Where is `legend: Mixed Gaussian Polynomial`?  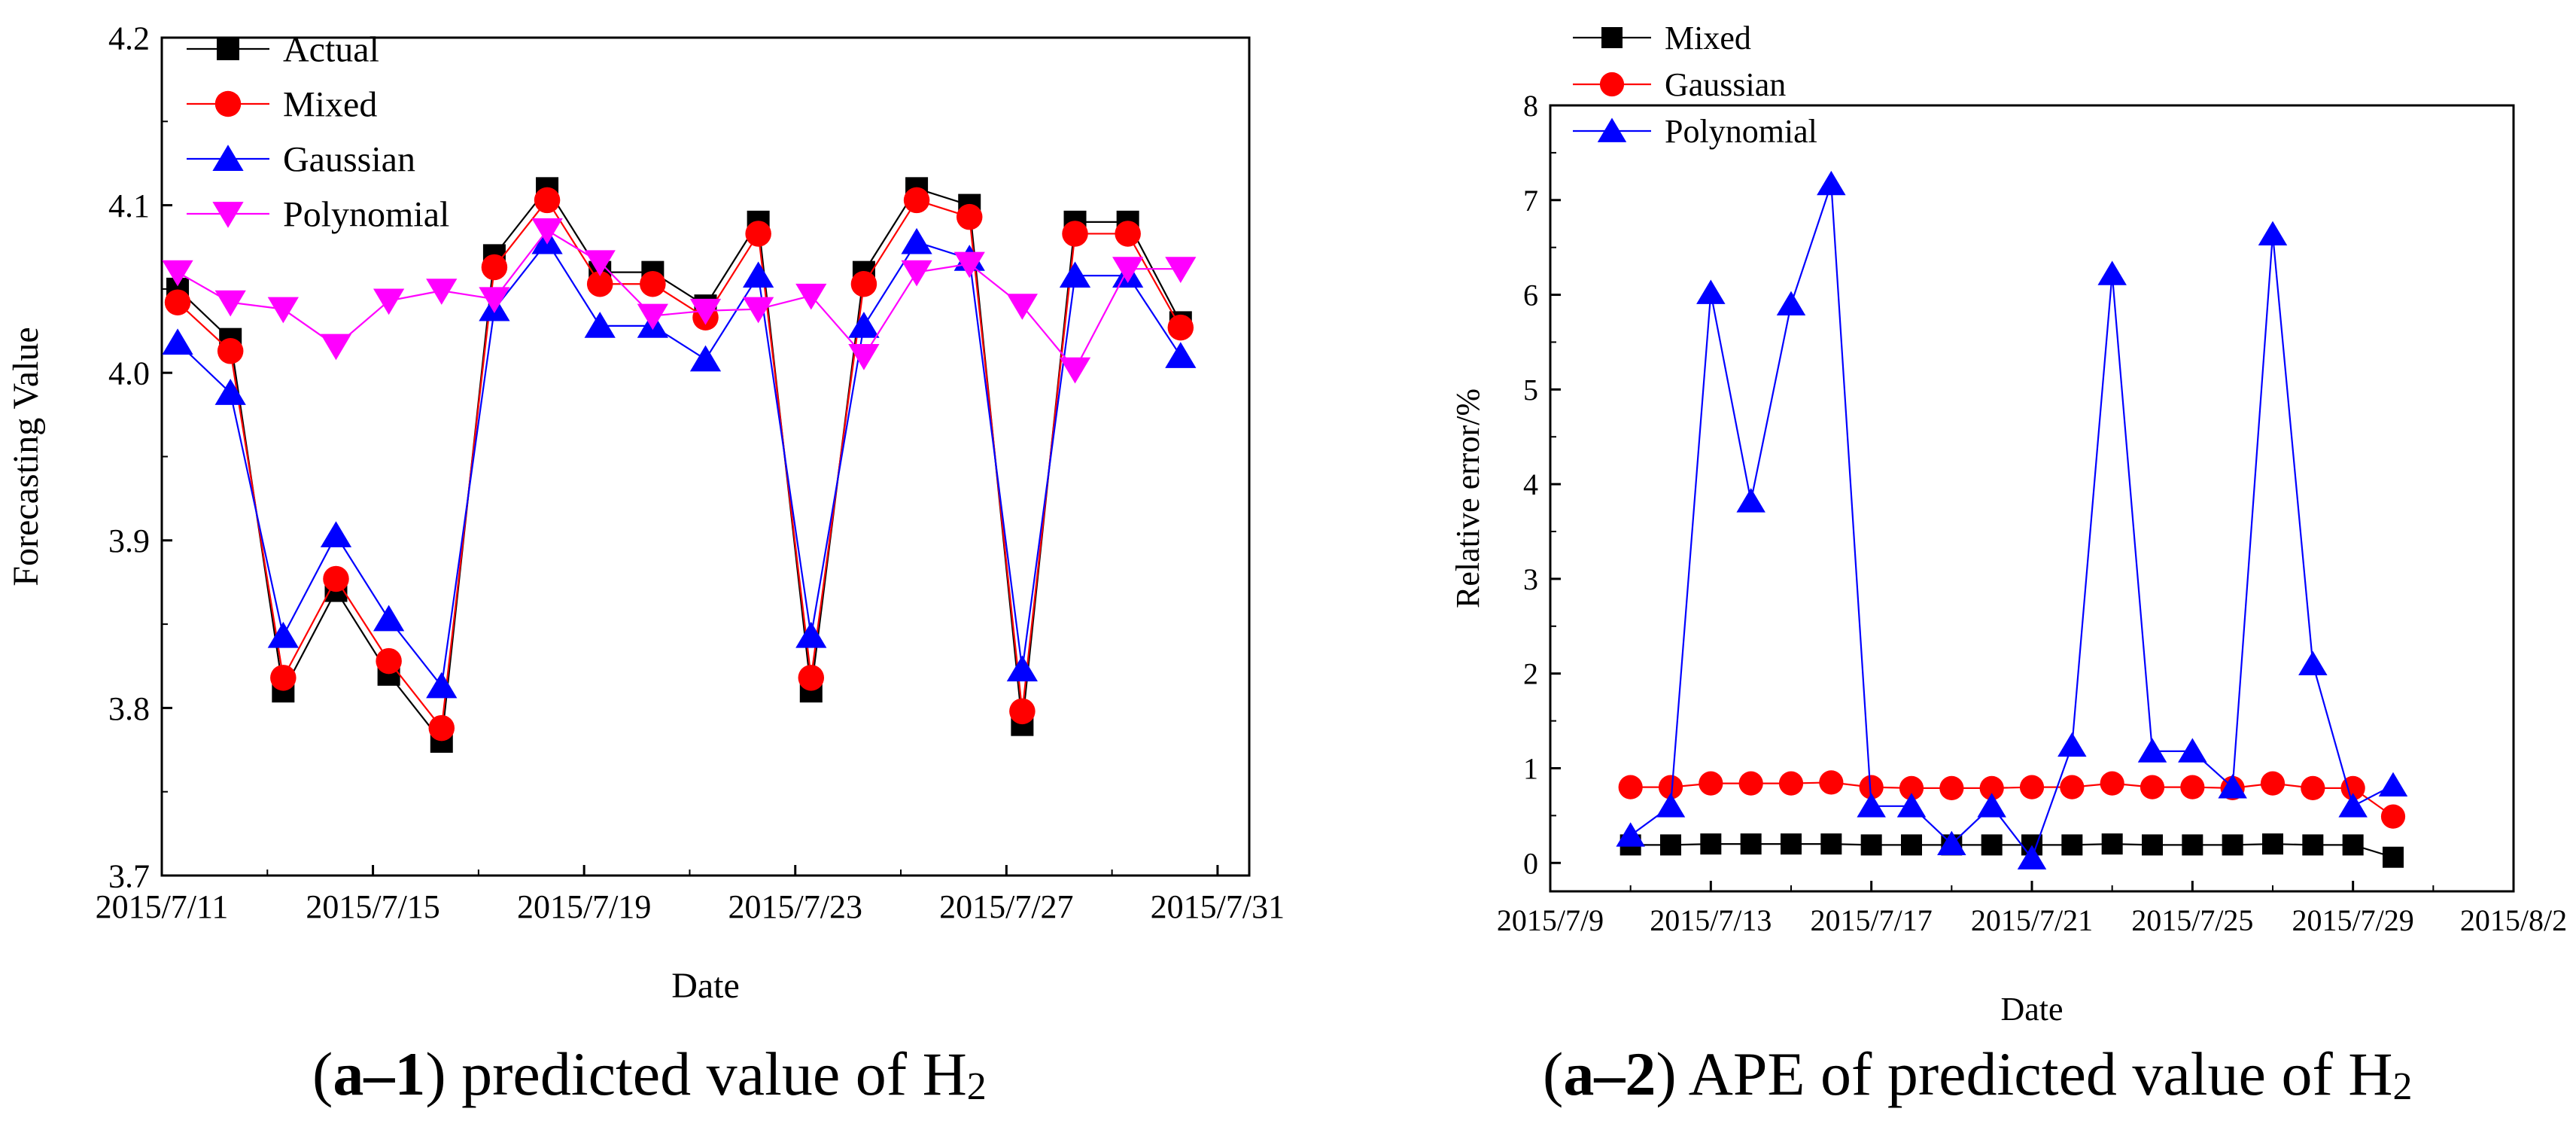 legend: Mixed Gaussian Polynomial is located at coordinates (1695, 85).